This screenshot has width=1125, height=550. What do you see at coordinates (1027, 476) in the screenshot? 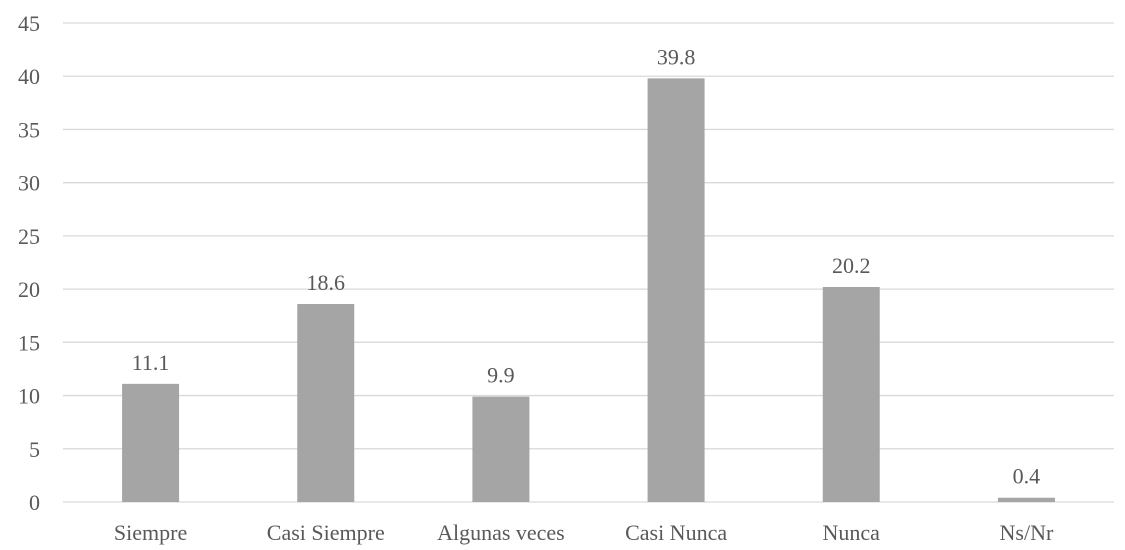
I see `data-label: 0.4` at bounding box center [1027, 476].